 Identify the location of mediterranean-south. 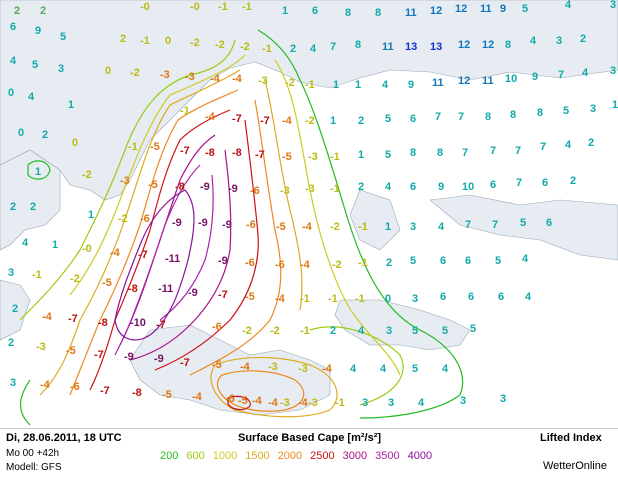
(230, 370).